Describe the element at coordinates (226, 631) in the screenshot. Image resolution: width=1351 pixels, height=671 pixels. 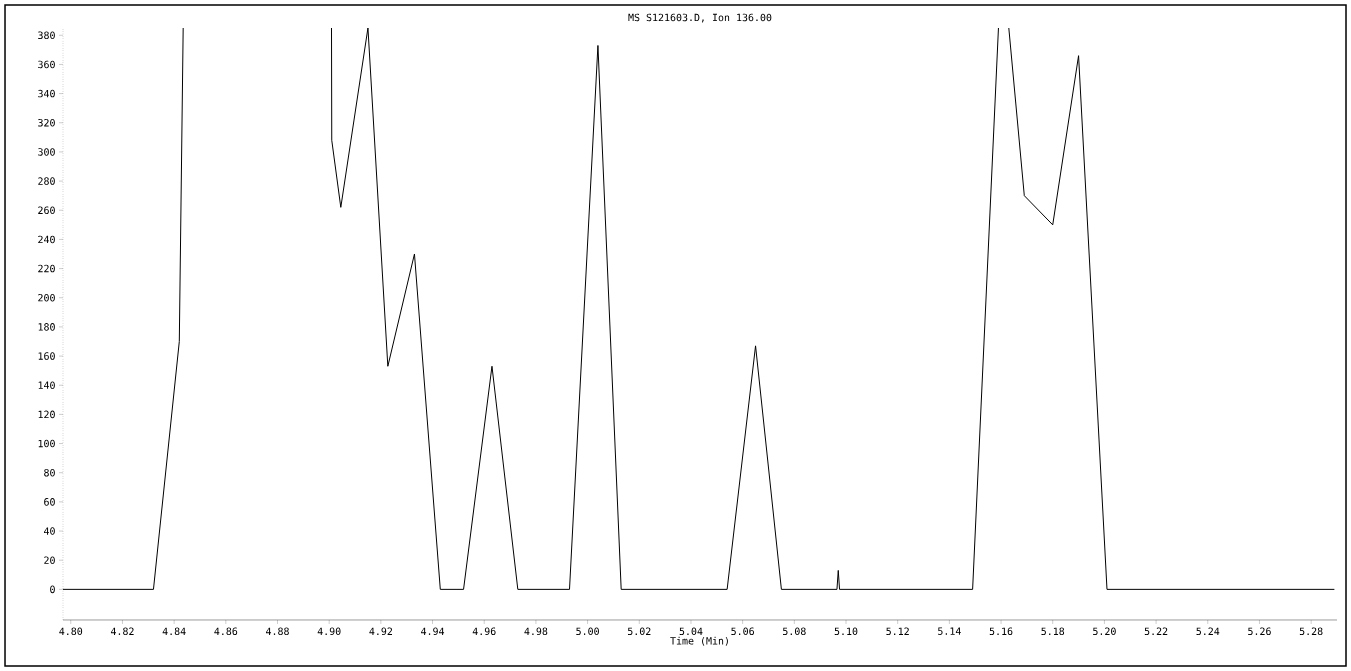
I see `x-tick-label: 4.86` at that location.